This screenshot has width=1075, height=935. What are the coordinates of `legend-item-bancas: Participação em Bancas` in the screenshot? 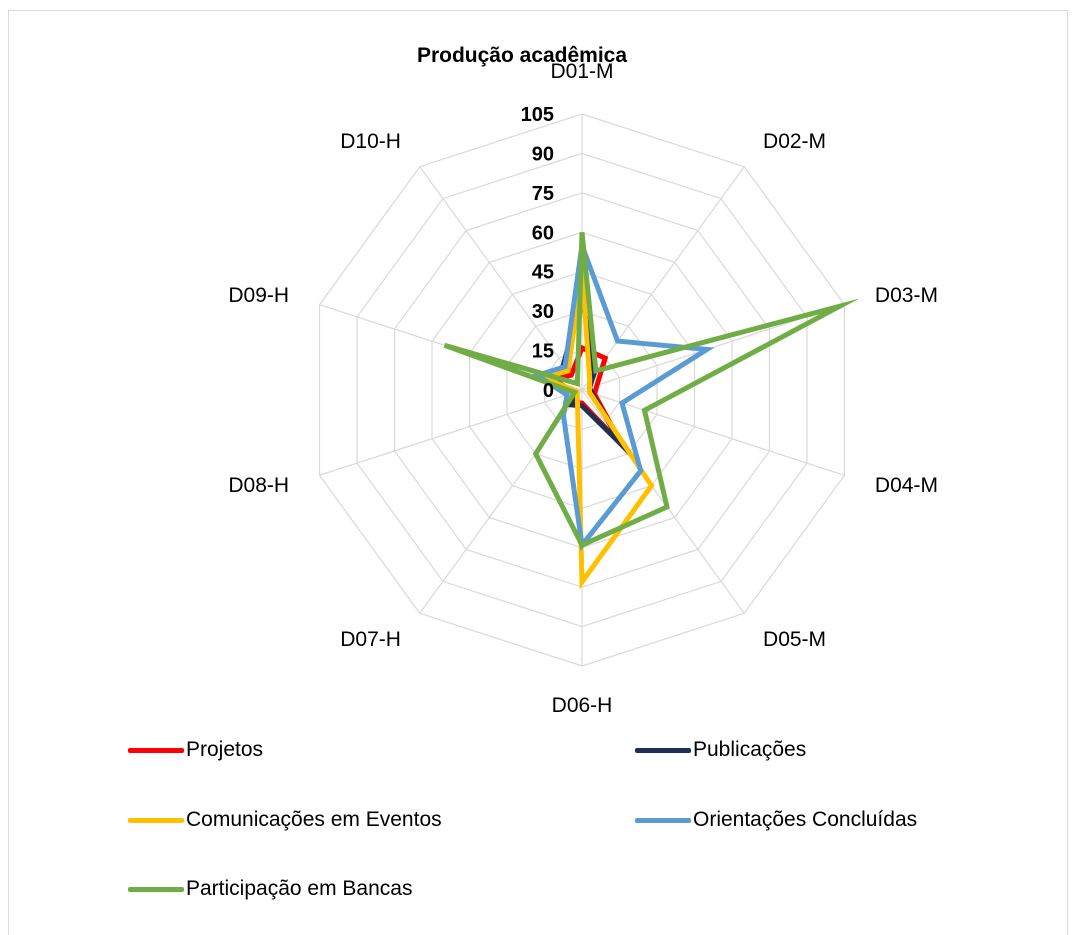 It's located at (270, 889).